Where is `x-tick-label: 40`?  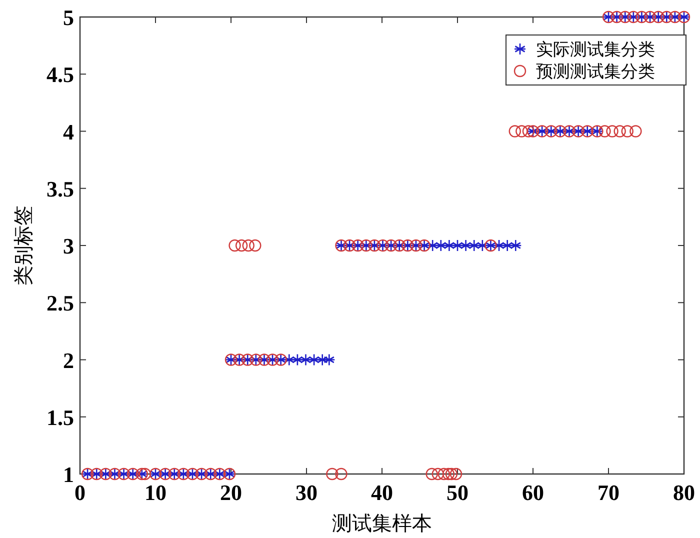
x-tick-label: 40 is located at coordinates (382, 492).